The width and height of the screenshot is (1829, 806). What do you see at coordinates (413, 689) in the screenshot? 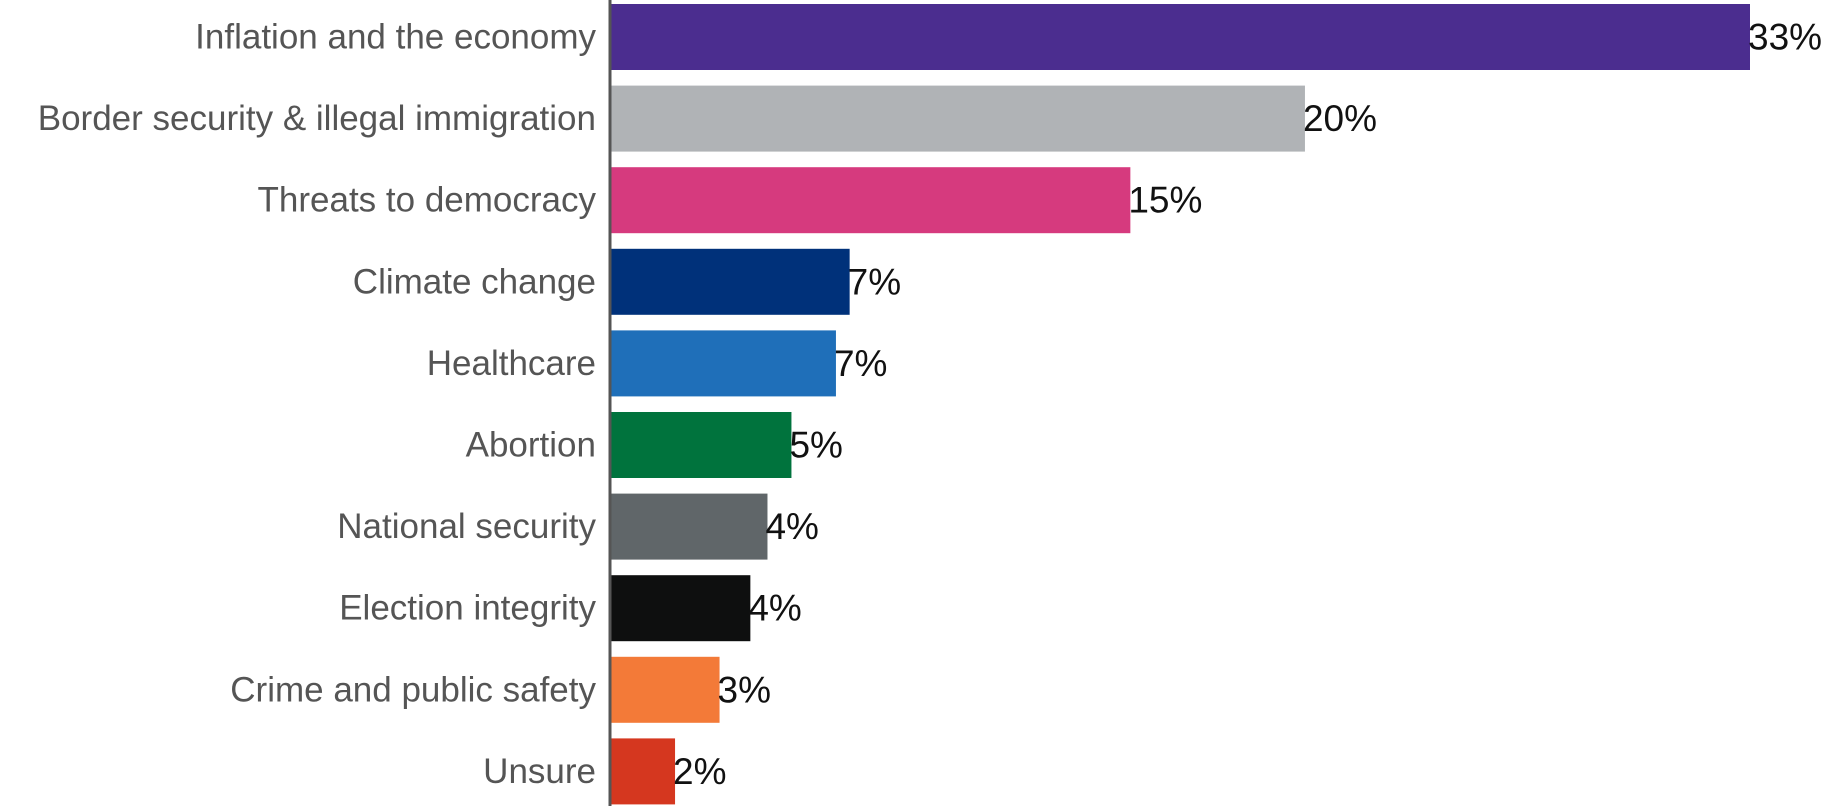
I see `category-label: Crime and public safety` at bounding box center [413, 689].